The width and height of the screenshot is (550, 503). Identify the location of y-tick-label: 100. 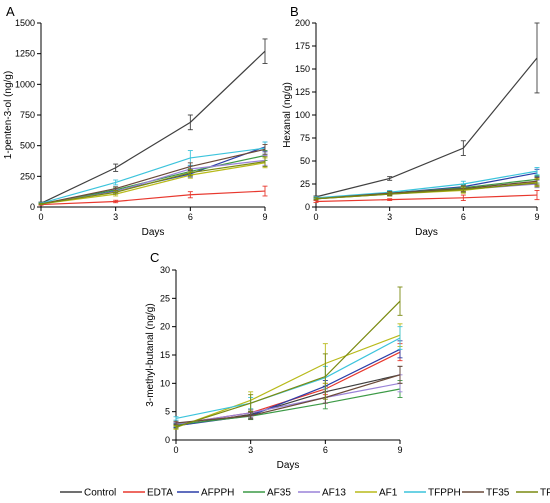
(302, 115).